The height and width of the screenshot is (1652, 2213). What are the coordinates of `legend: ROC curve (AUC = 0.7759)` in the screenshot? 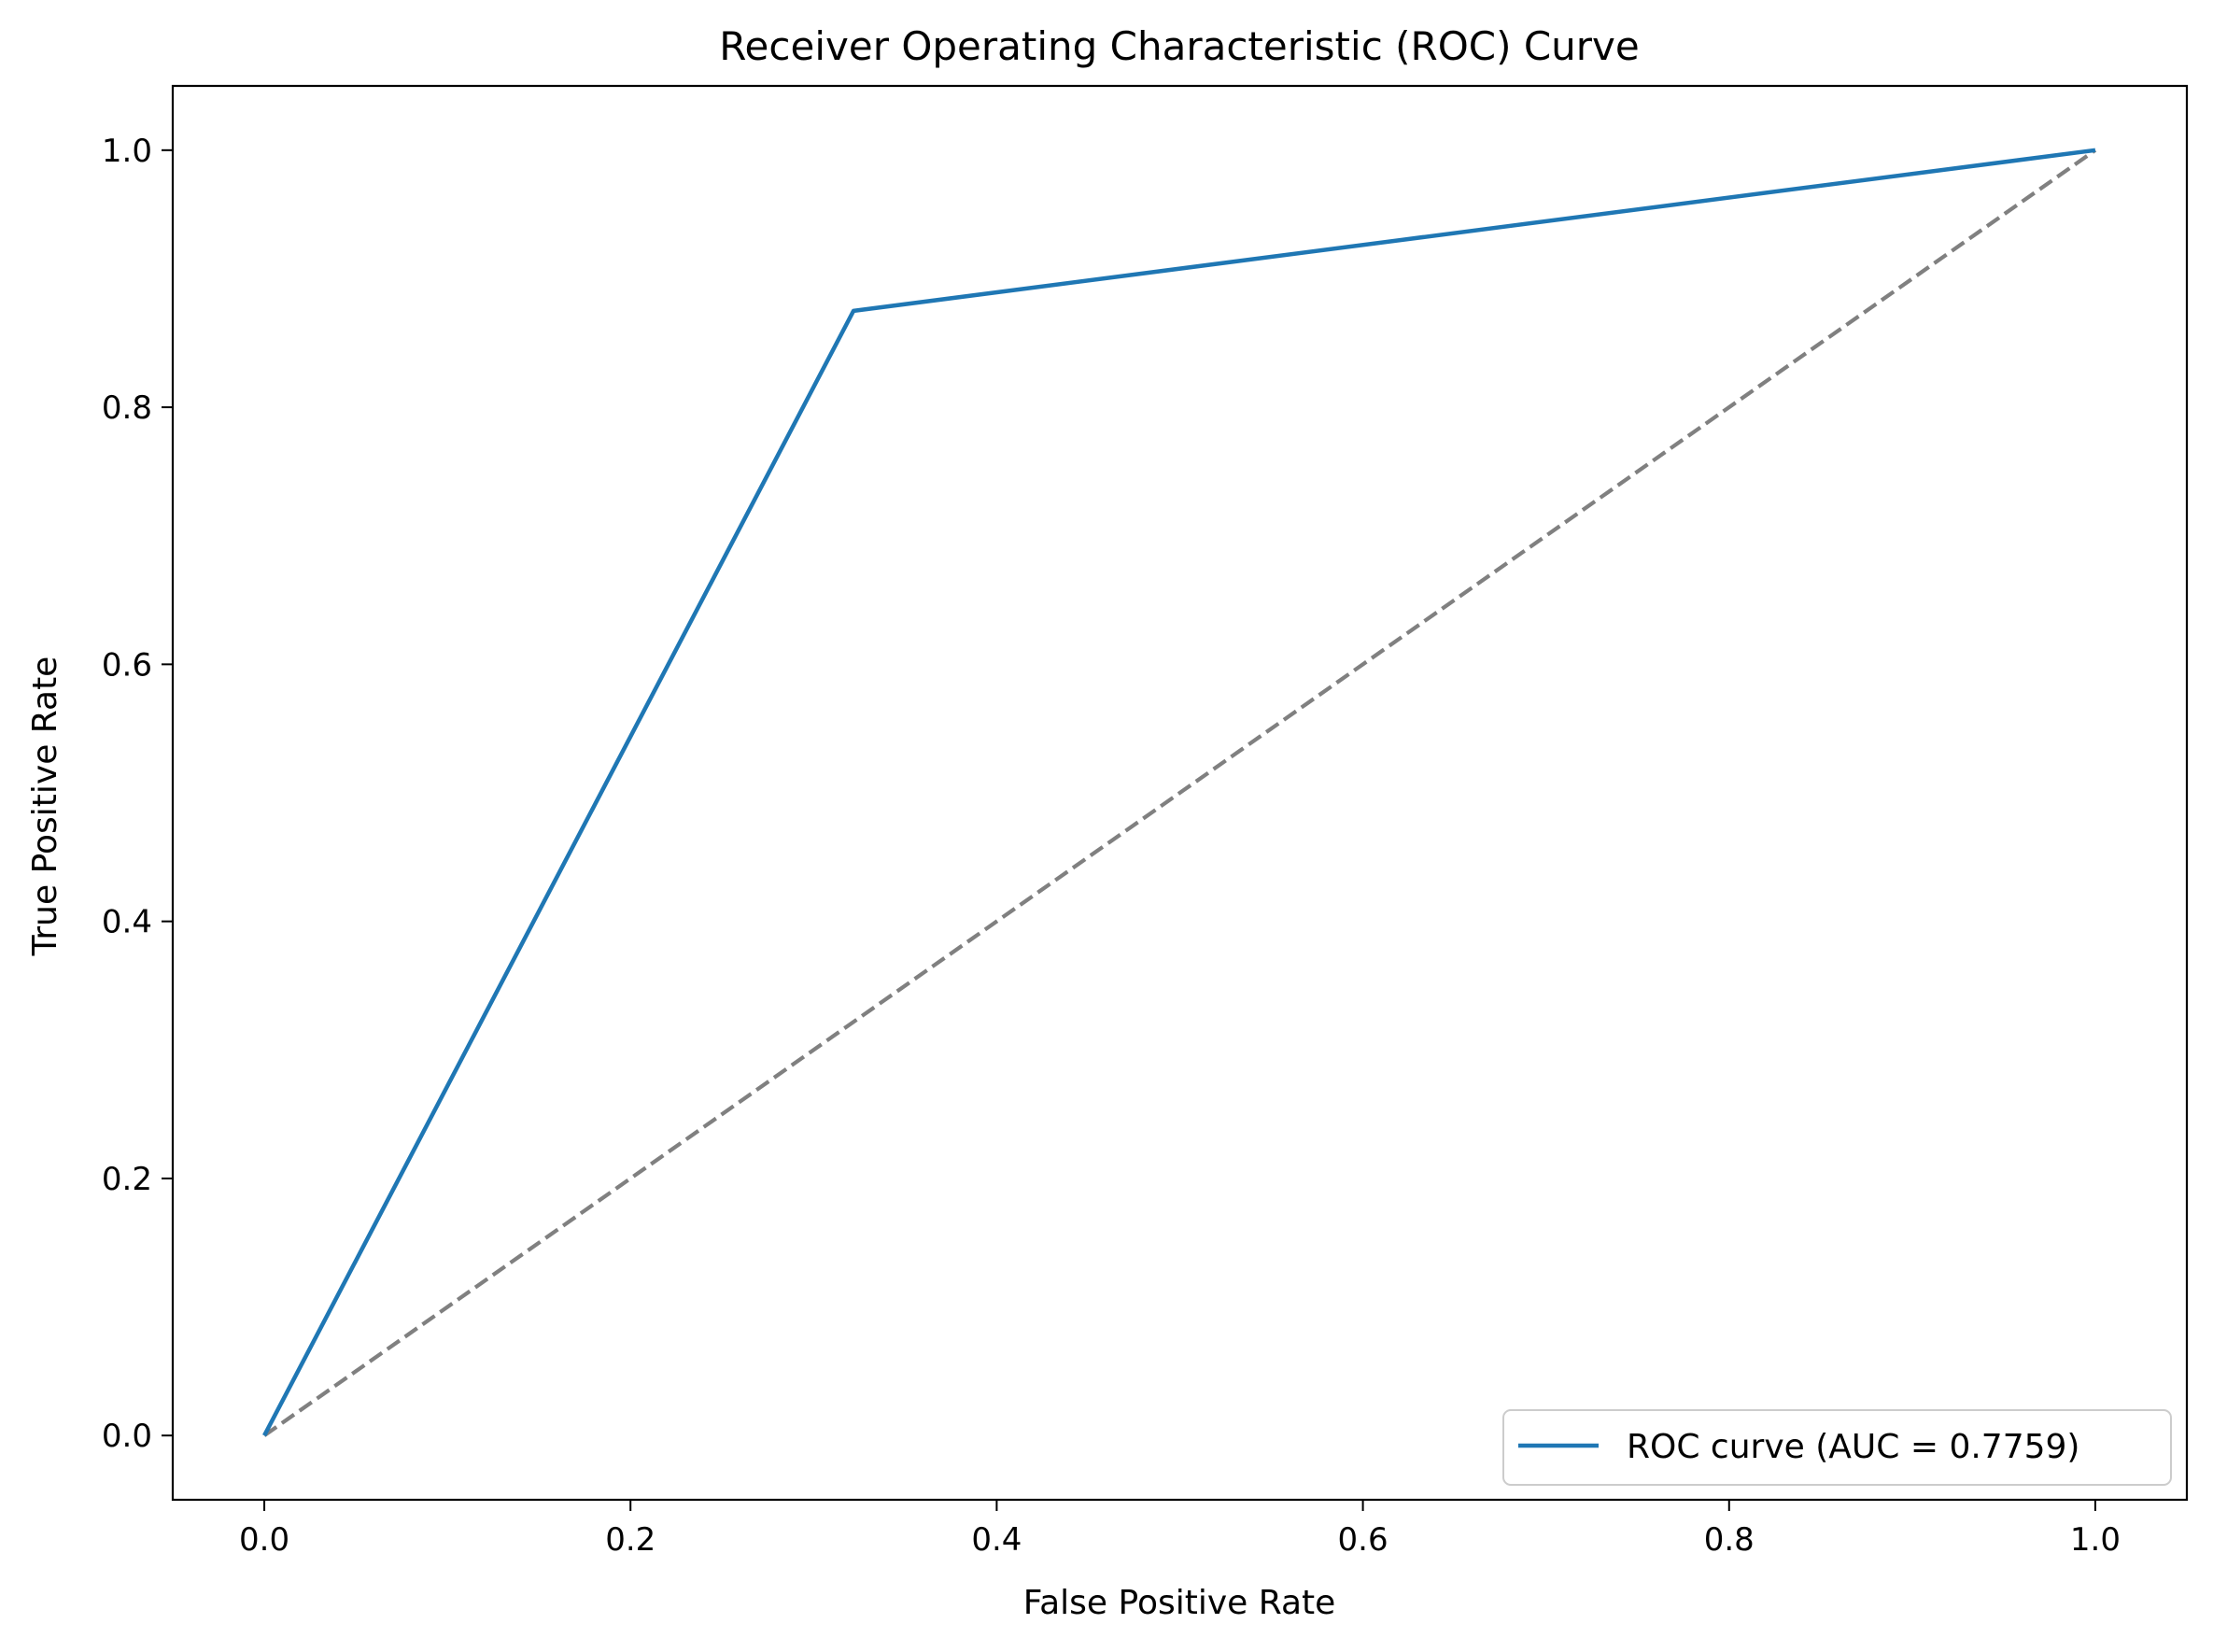 It's located at (1837, 1447).